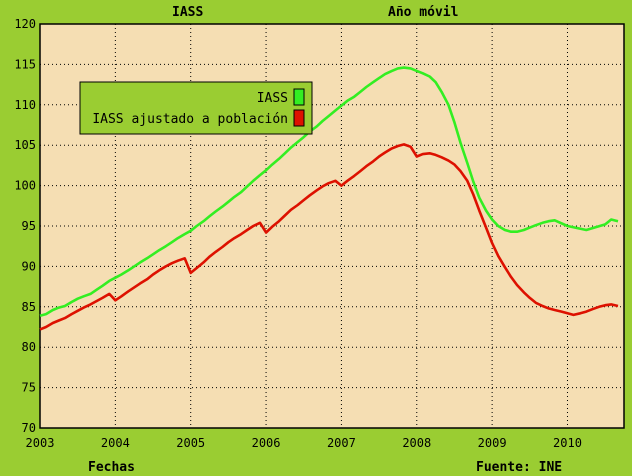  Describe the element at coordinates (111, 467) in the screenshot. I see `x-axis-title: Fechas` at that location.